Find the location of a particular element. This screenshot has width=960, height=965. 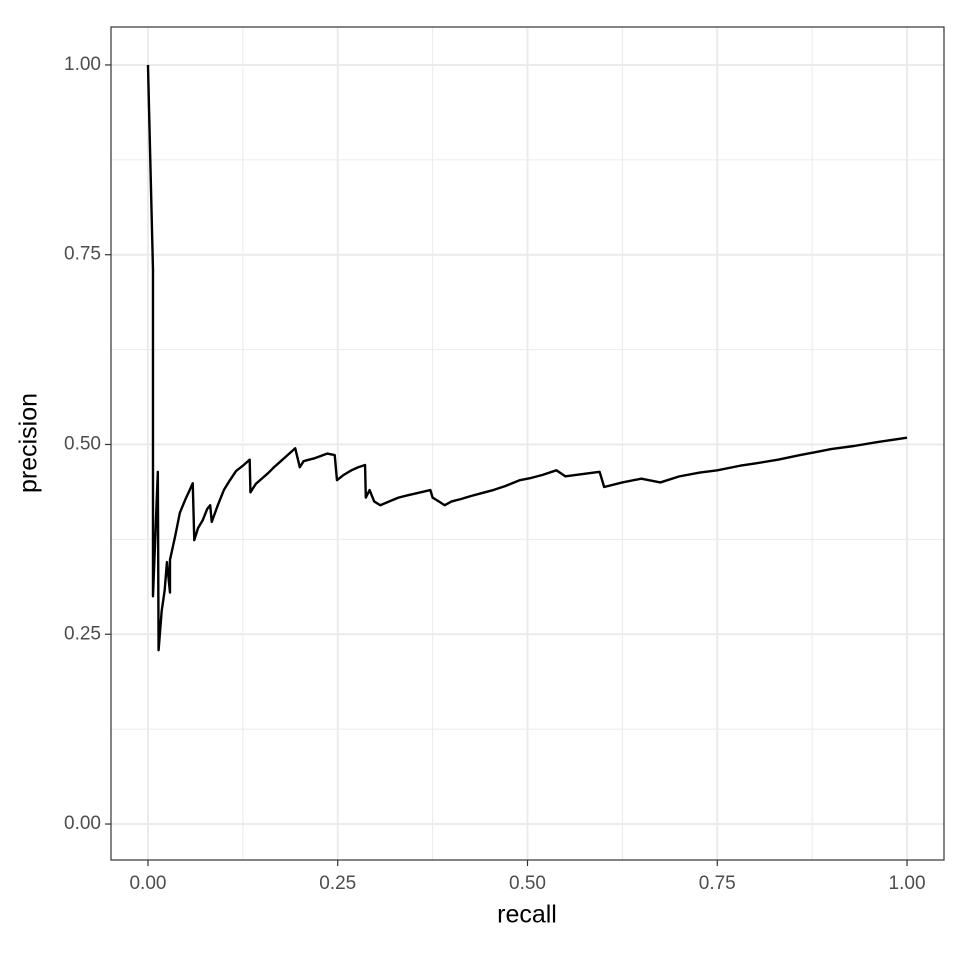

x-tick-label: 0.25 is located at coordinates (337, 883).